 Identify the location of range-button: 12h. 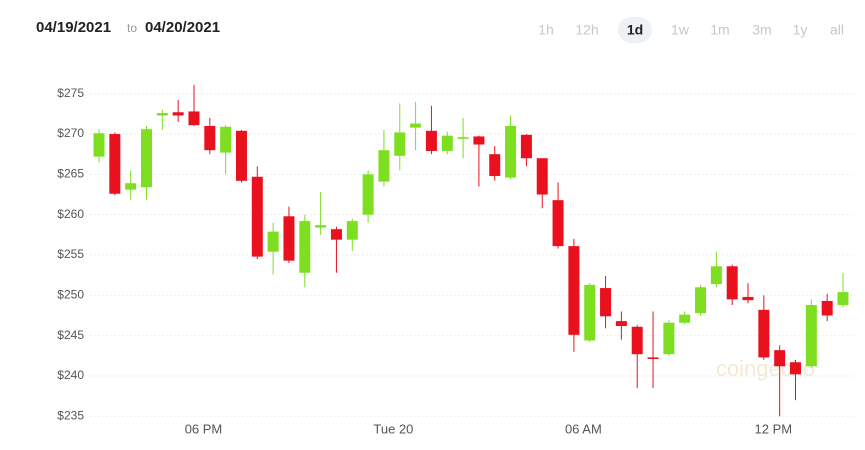
(586, 30).